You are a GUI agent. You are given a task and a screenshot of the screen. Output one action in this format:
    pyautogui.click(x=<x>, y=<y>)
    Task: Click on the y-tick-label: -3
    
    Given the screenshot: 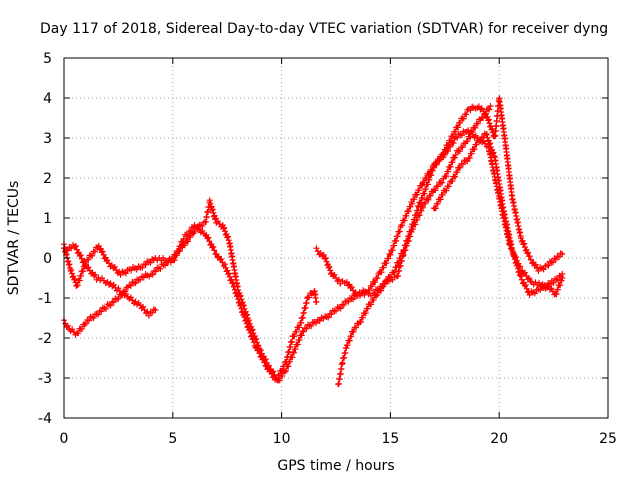 What is the action you would take?
    pyautogui.click(x=45, y=379)
    